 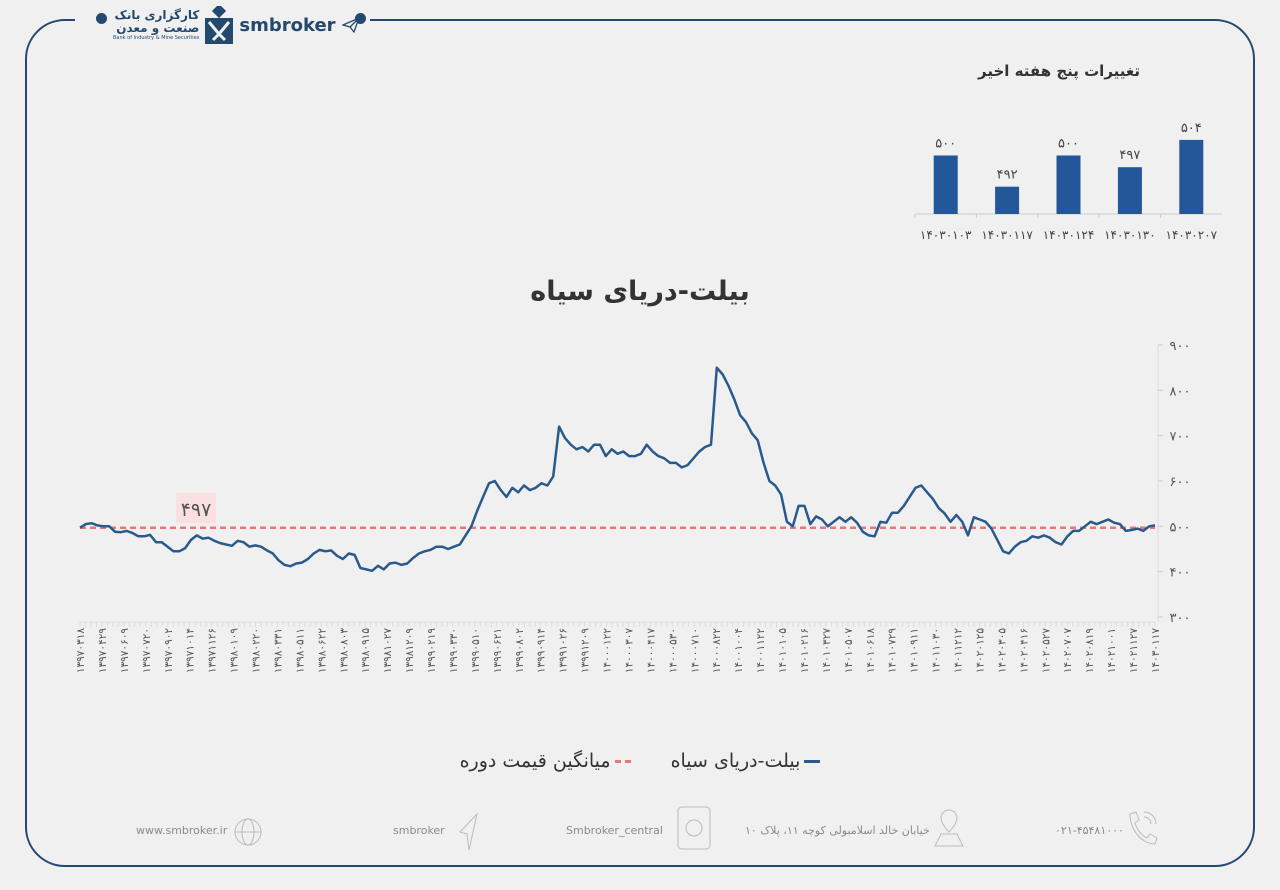 I want to click on x-tick-label: ۱۴۰۱۰۶۱۸, so click(x=871, y=650).